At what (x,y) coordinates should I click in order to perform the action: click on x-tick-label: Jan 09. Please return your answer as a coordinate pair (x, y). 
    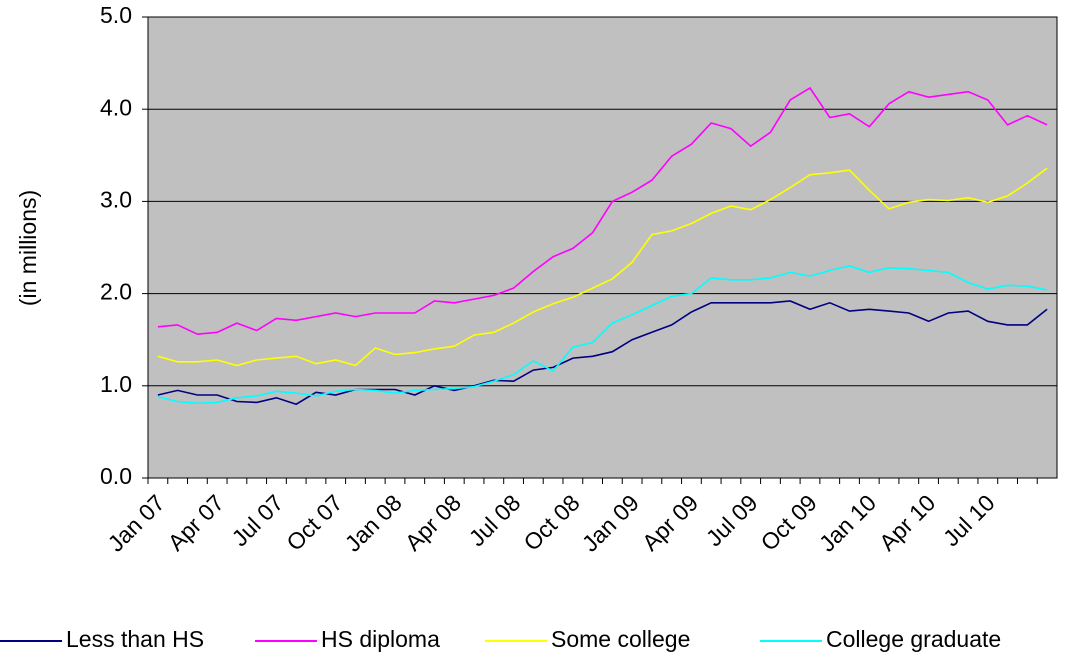
    Looking at the image, I should click on (610, 522).